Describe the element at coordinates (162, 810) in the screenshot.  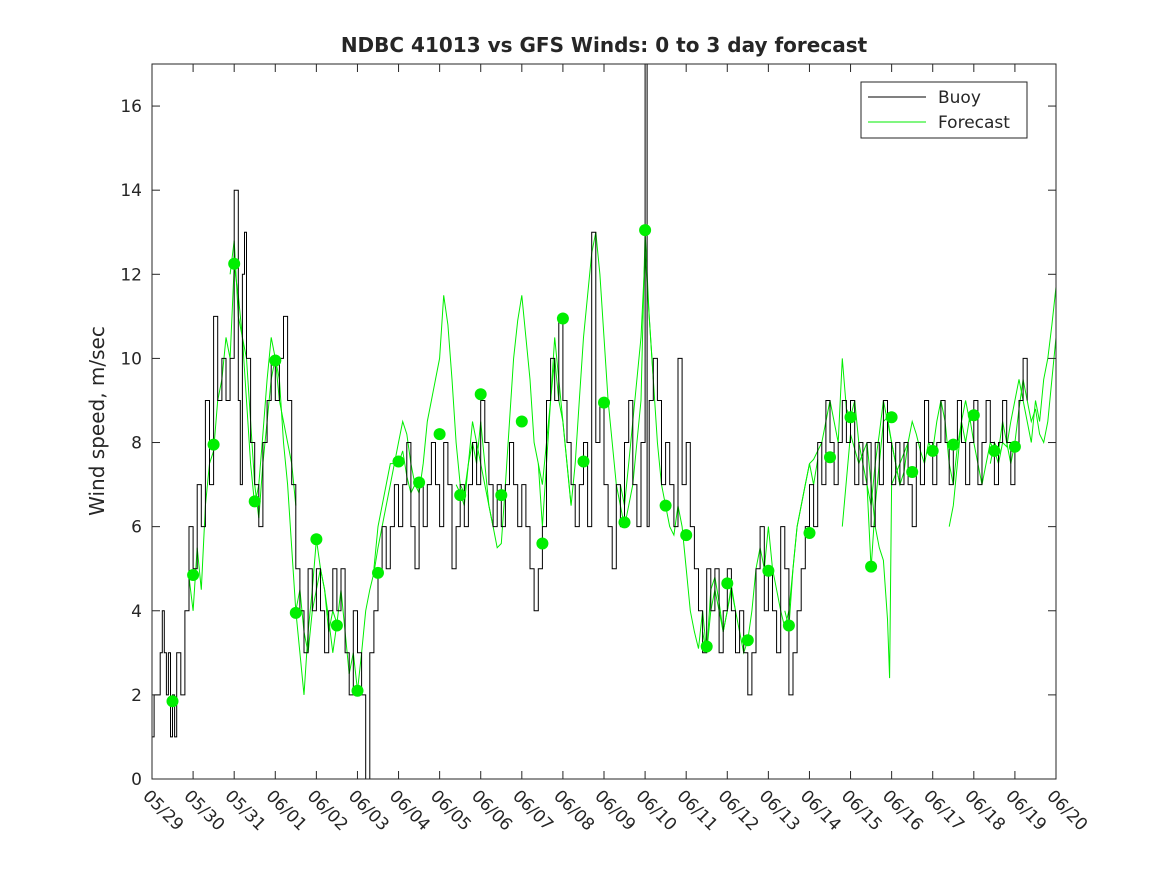
I see `x-tick-label: 05/29` at that location.